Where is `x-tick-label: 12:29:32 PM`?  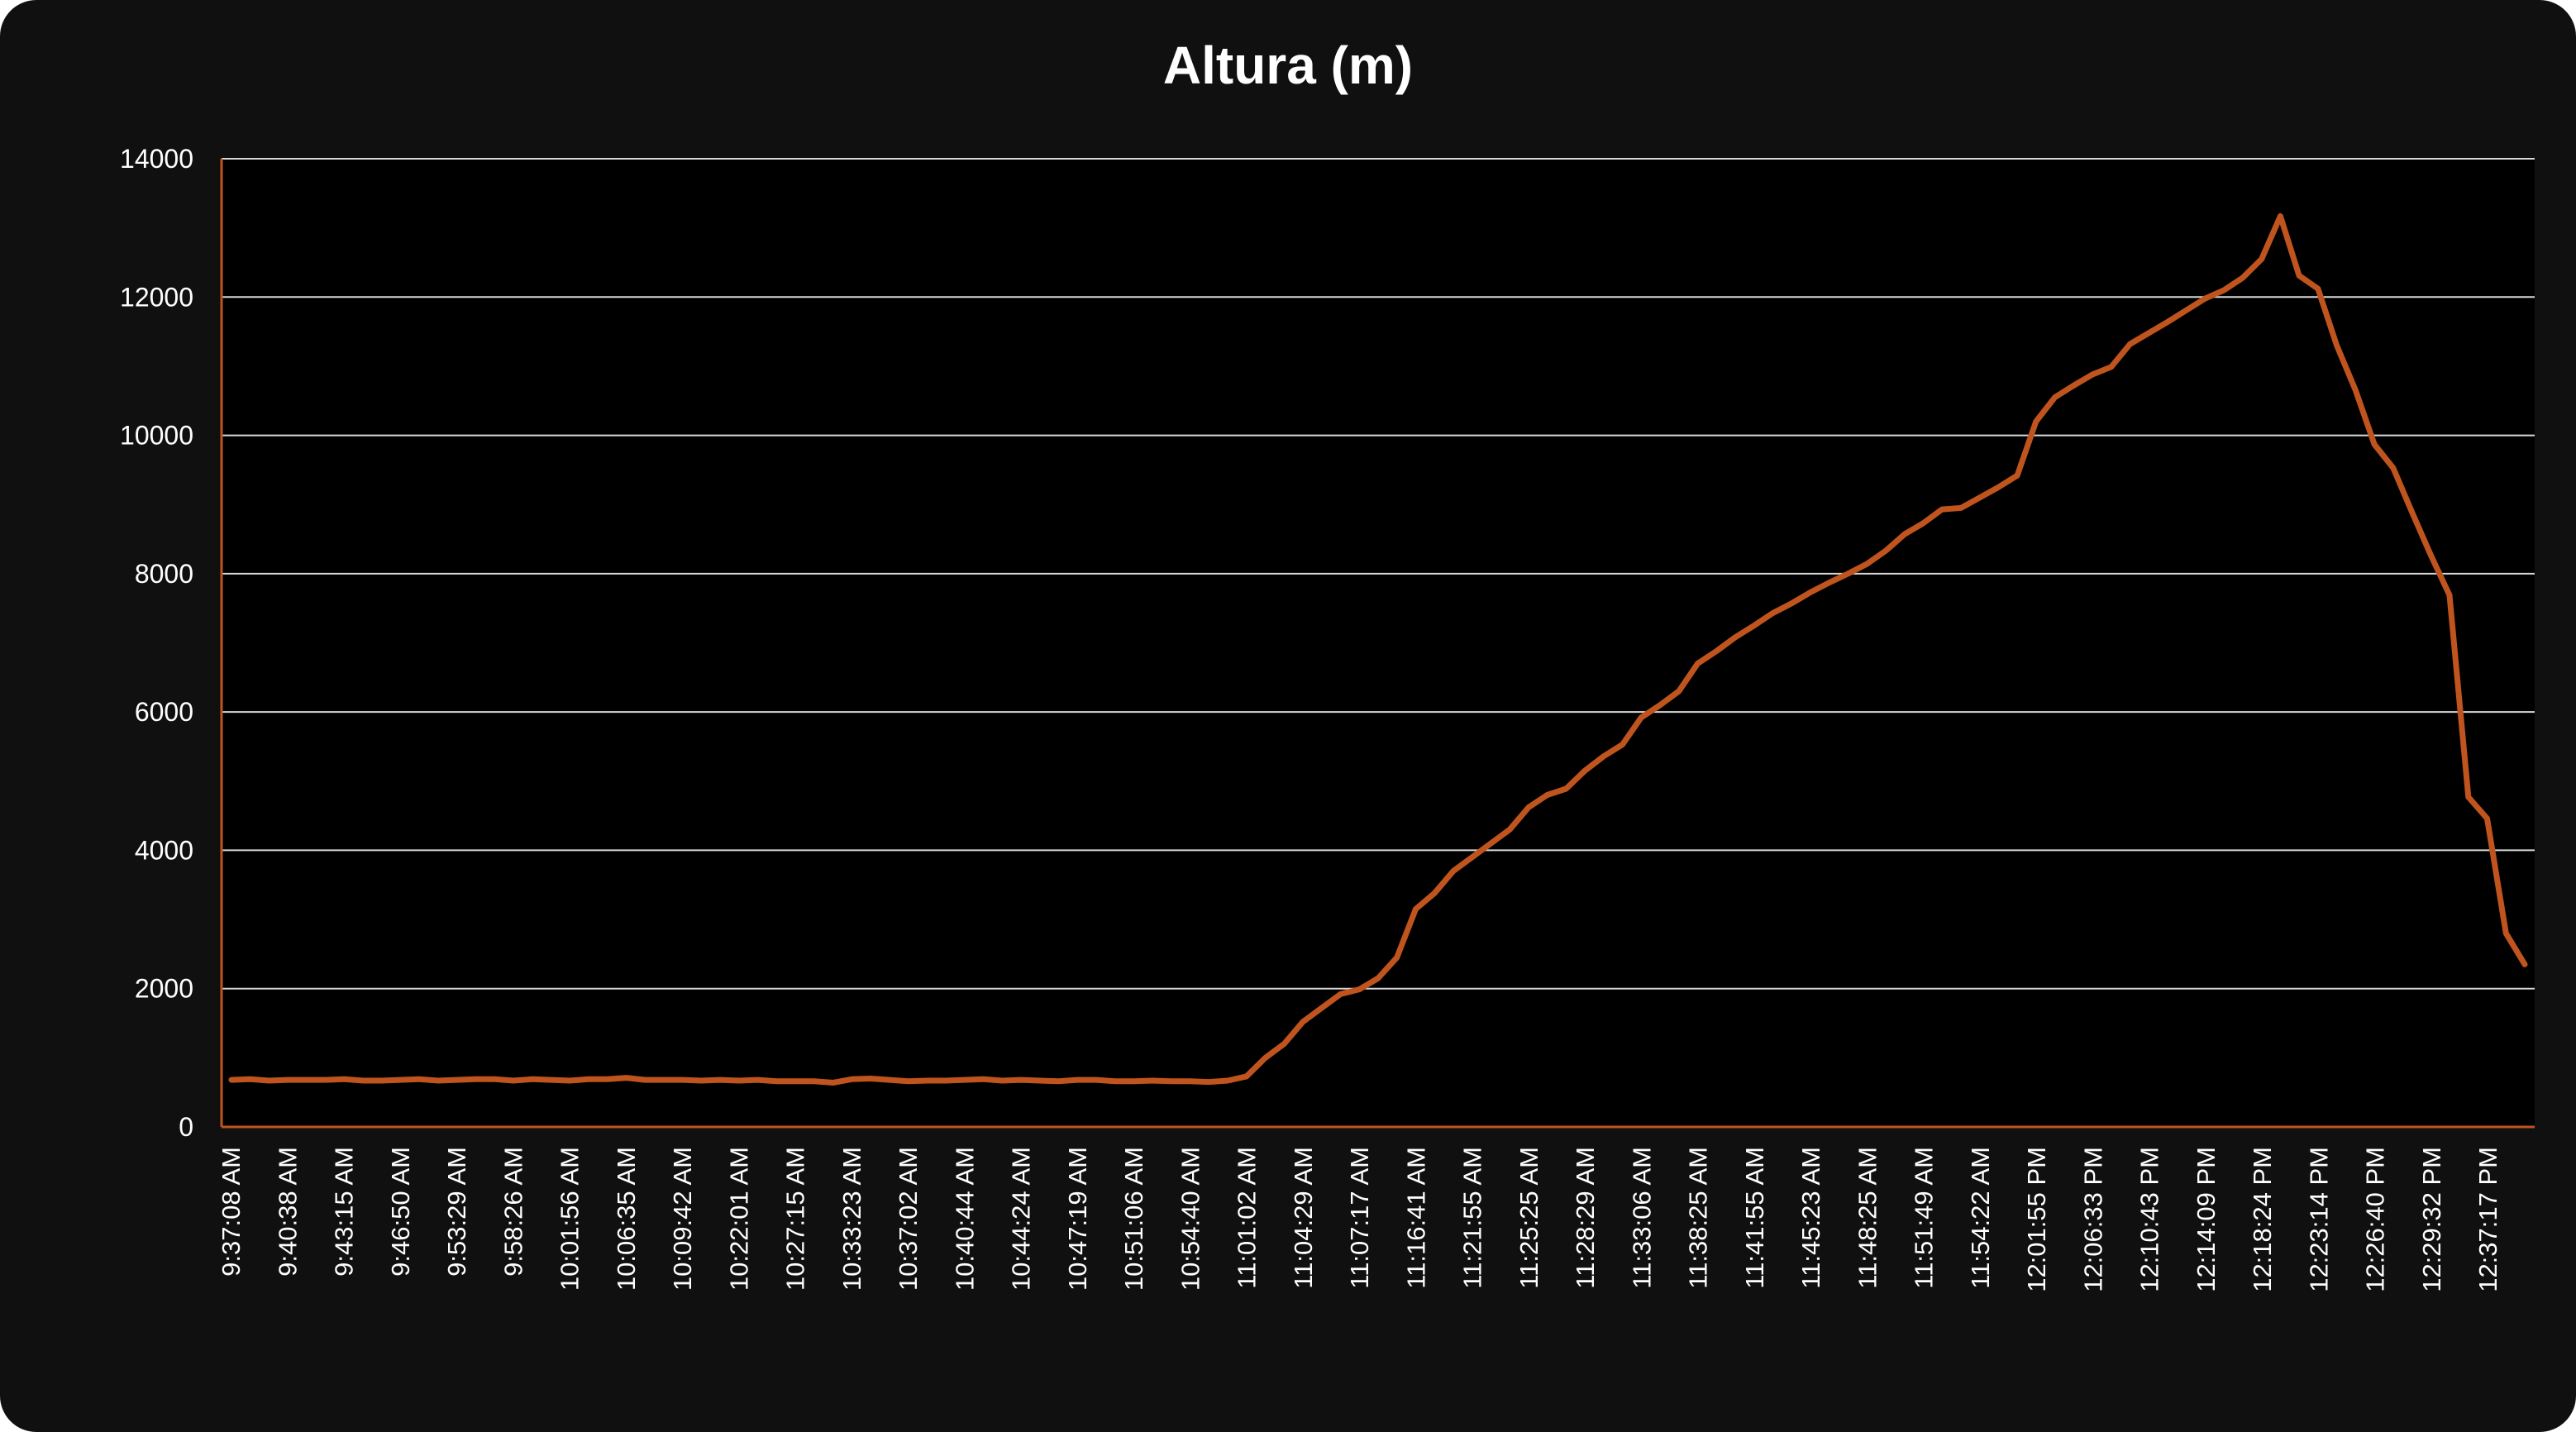
x-tick-label: 12:29:32 PM is located at coordinates (2431, 1220).